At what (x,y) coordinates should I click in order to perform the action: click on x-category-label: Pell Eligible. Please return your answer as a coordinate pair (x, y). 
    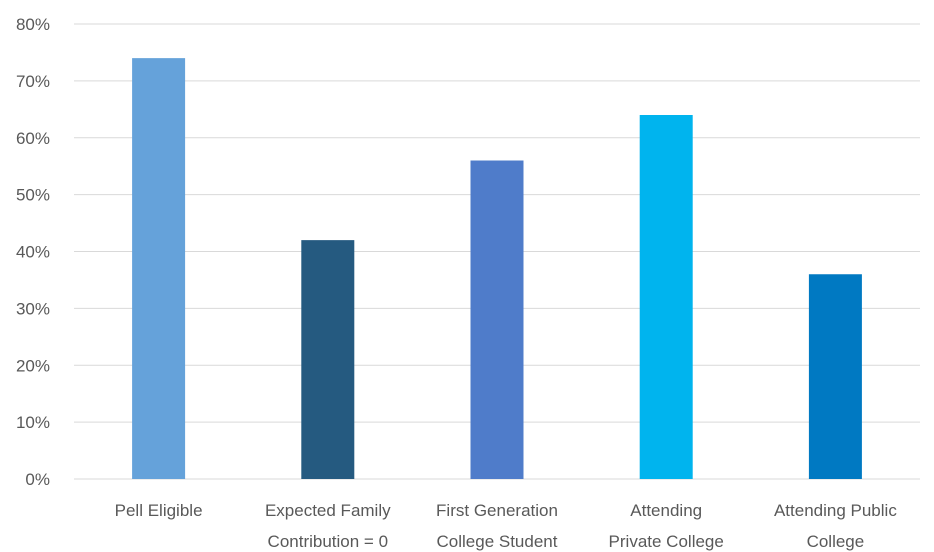
    Looking at the image, I should click on (159, 510).